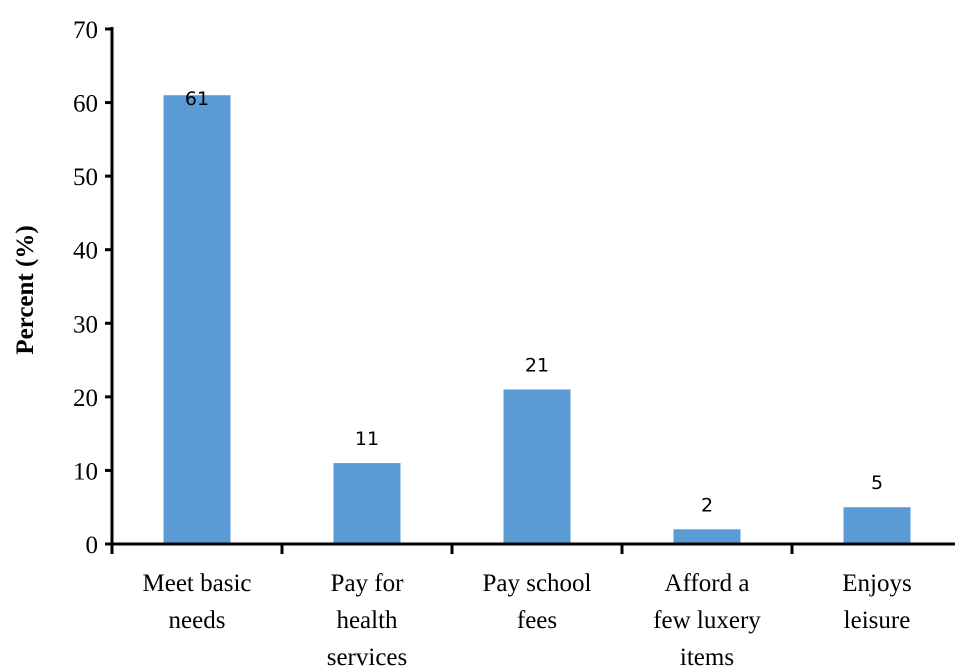 The width and height of the screenshot is (955, 666). What do you see at coordinates (536, 602) in the screenshot?
I see `category-label-2: Pay school fees` at bounding box center [536, 602].